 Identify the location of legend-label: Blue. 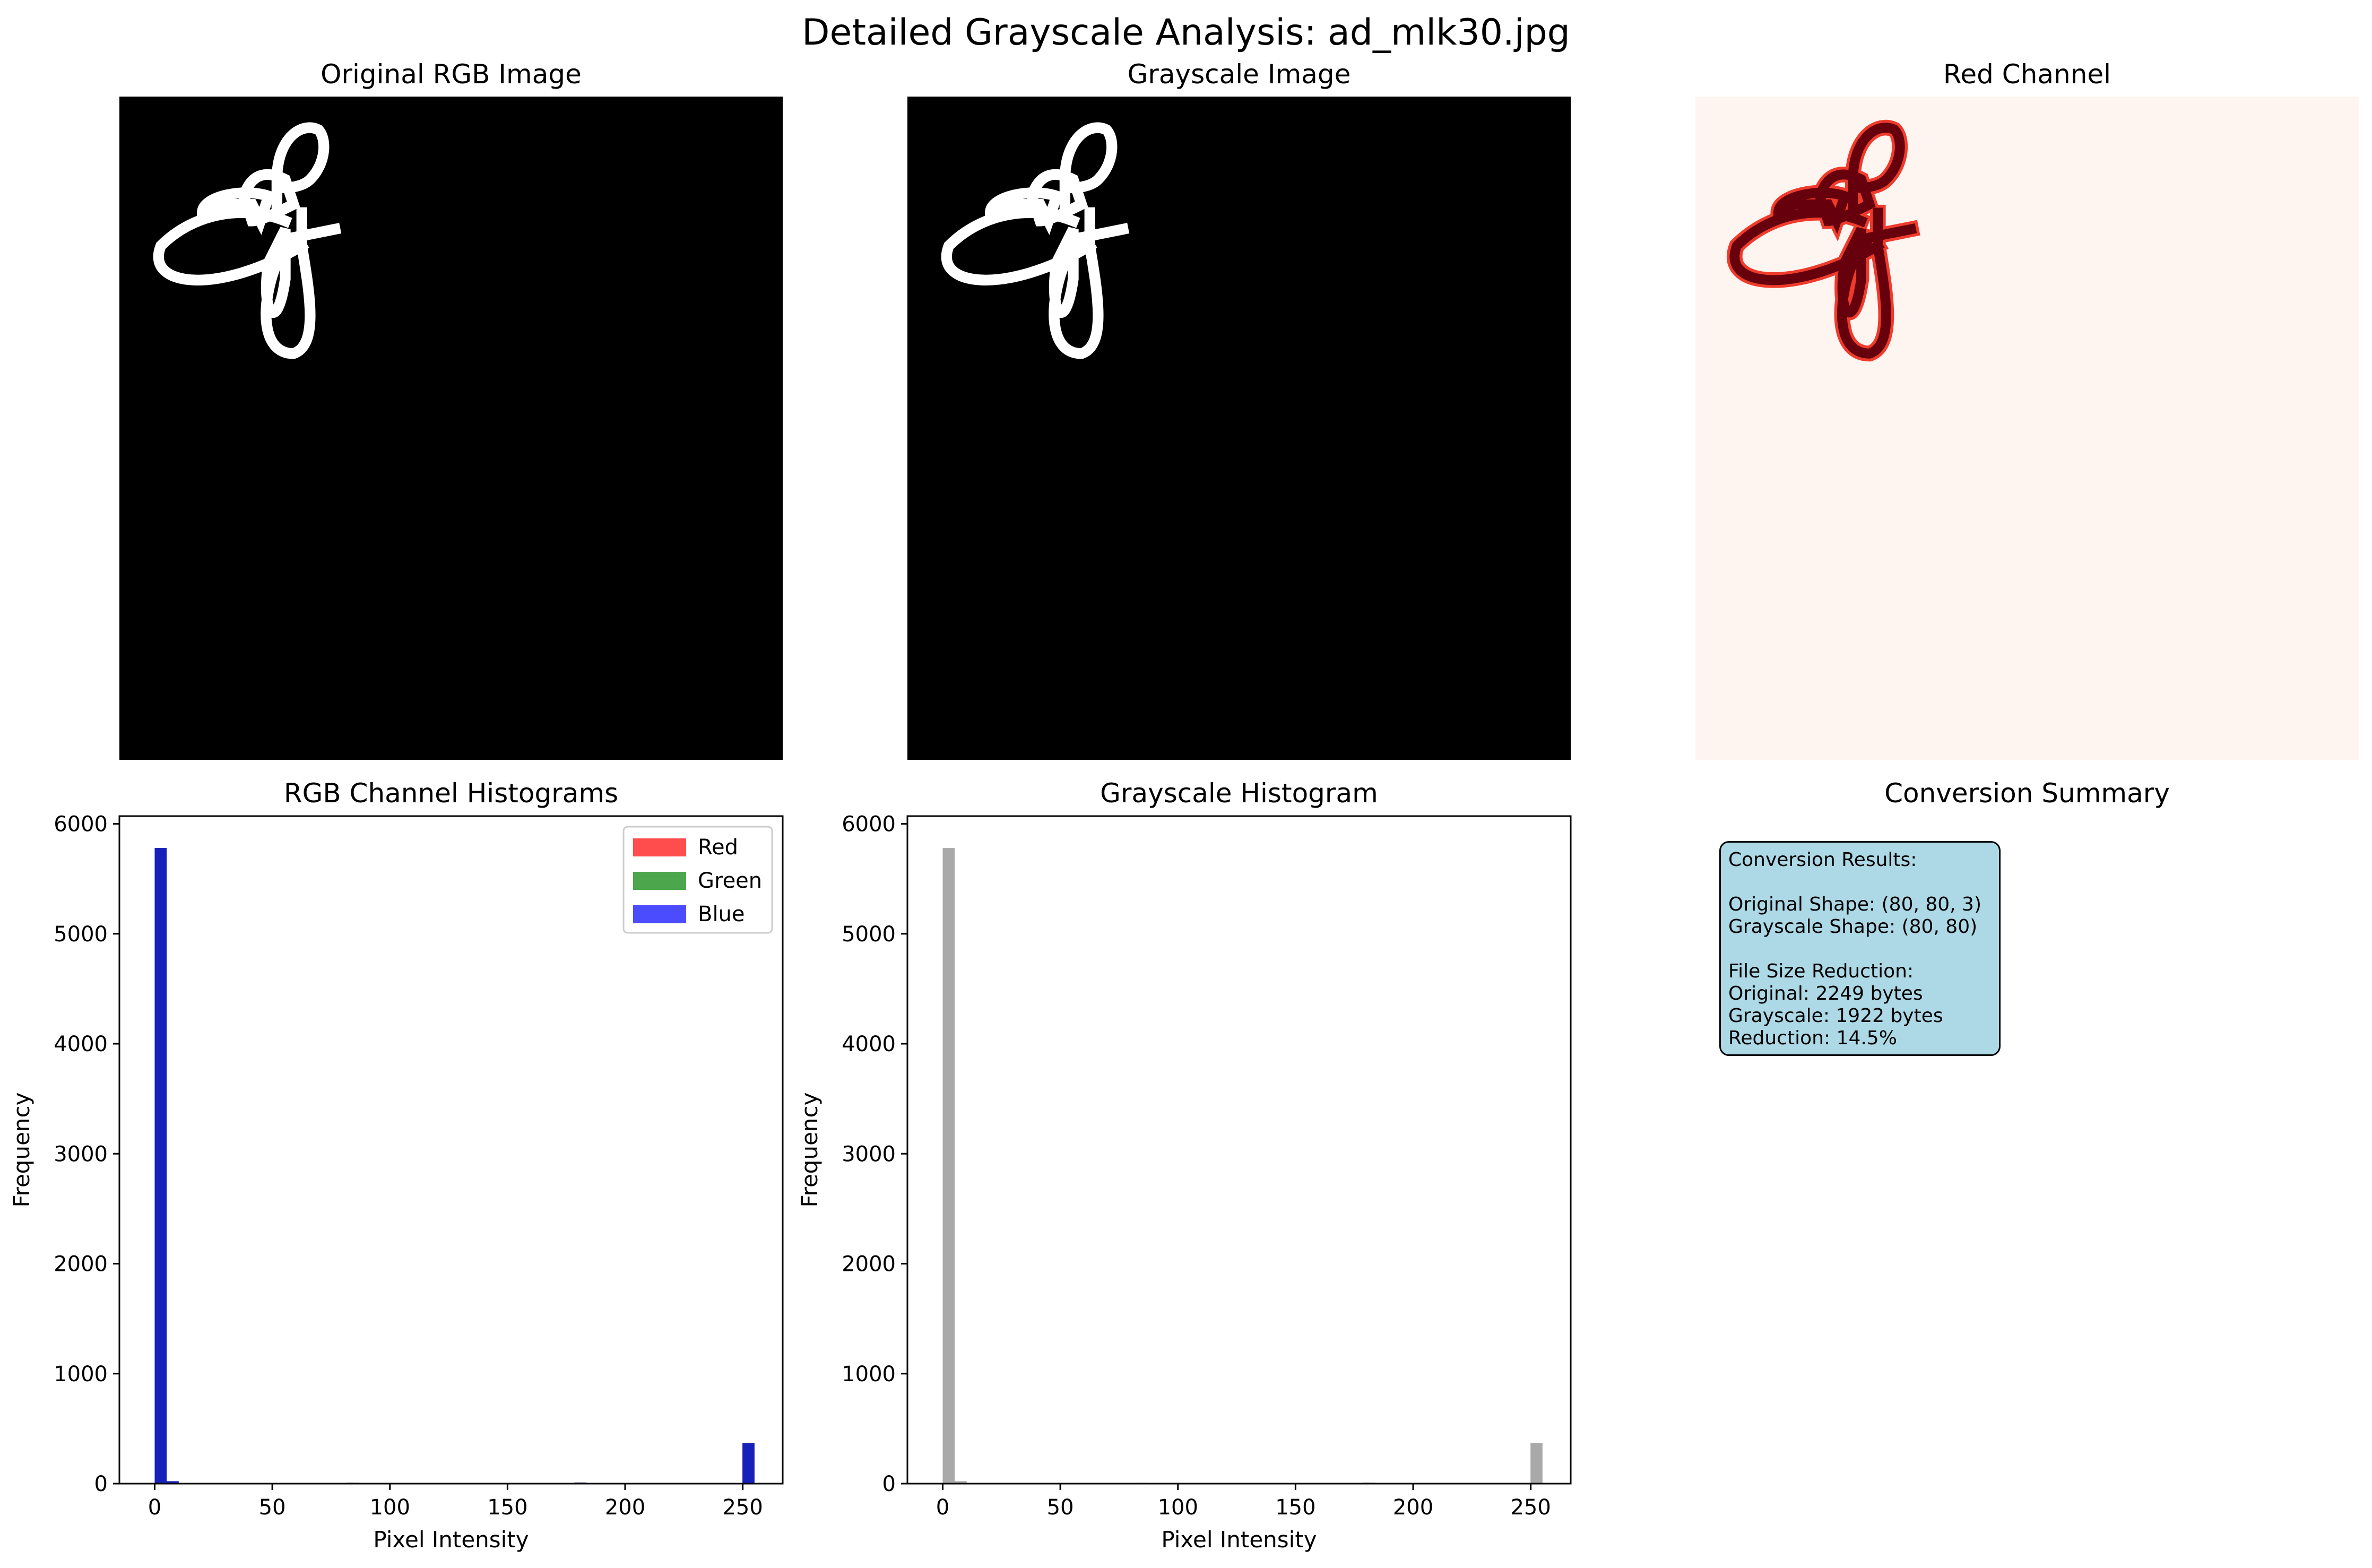
(721, 914).